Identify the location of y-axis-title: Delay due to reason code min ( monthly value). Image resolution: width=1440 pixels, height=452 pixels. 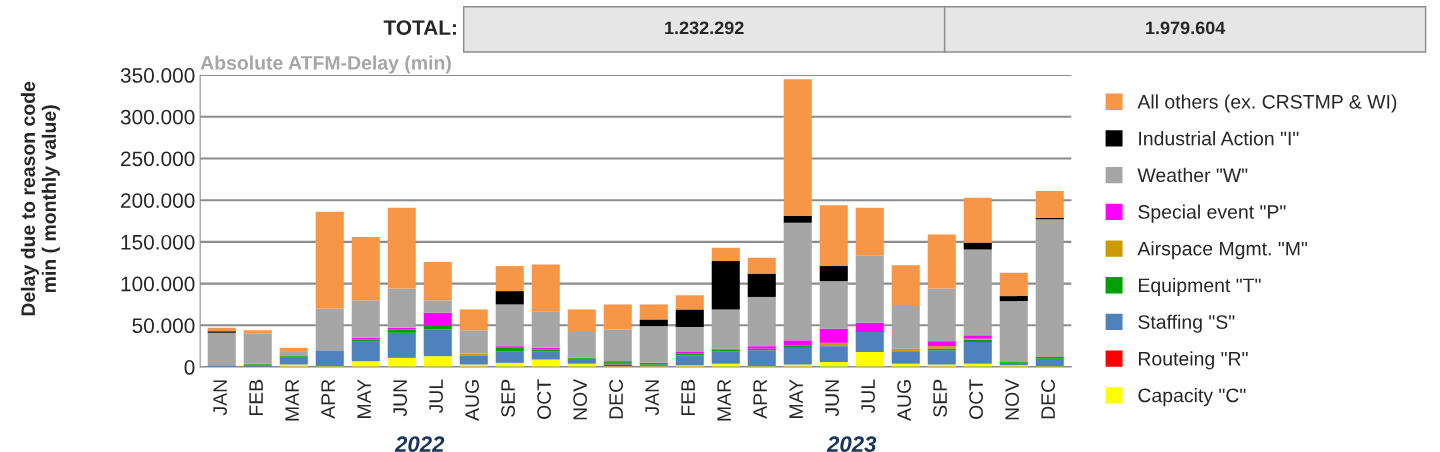
(40, 198).